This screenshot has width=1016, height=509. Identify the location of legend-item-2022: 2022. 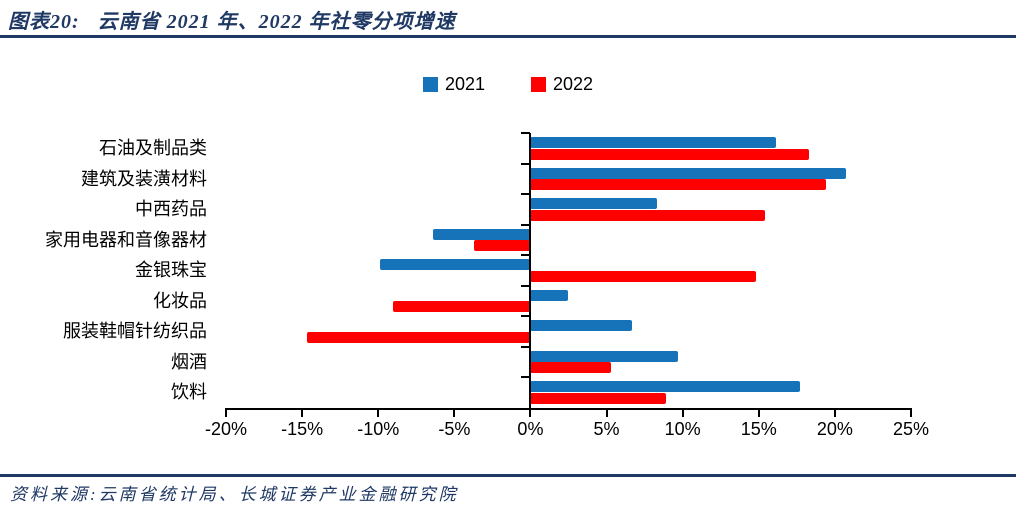
(562, 84).